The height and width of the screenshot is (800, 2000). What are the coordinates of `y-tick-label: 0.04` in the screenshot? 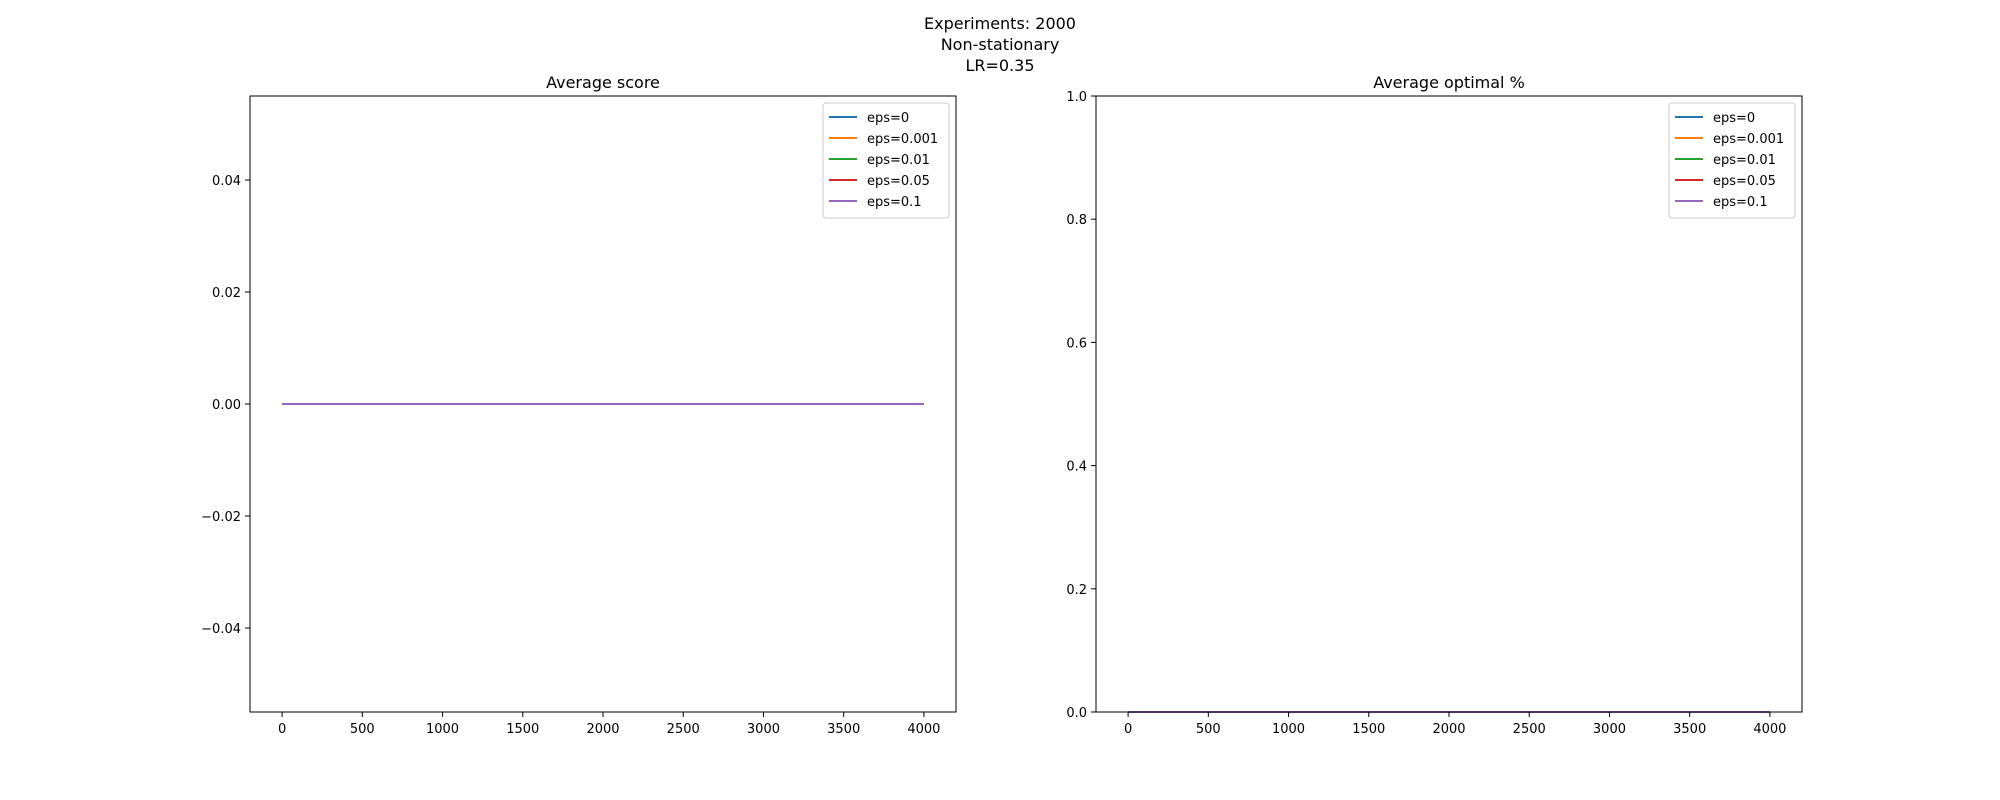 It's located at (226, 181).